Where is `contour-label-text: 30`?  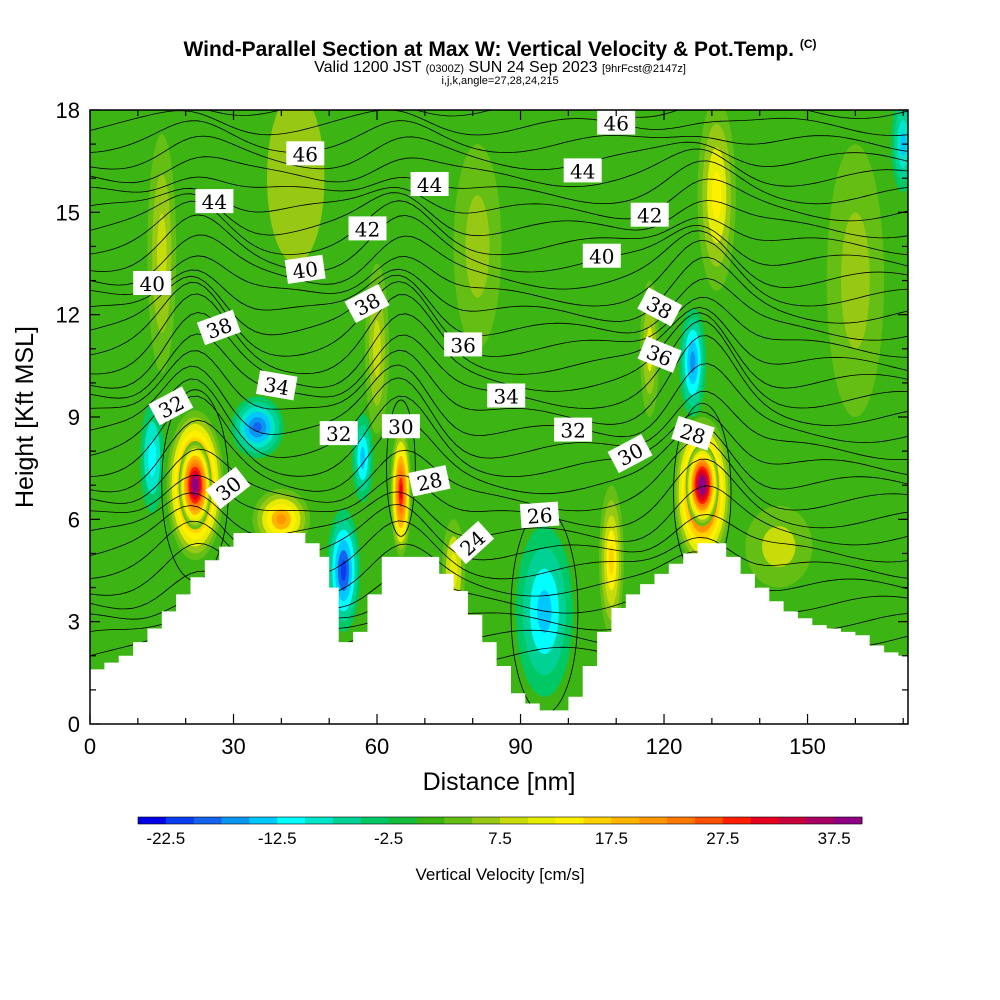 contour-label-text: 30 is located at coordinates (400, 427).